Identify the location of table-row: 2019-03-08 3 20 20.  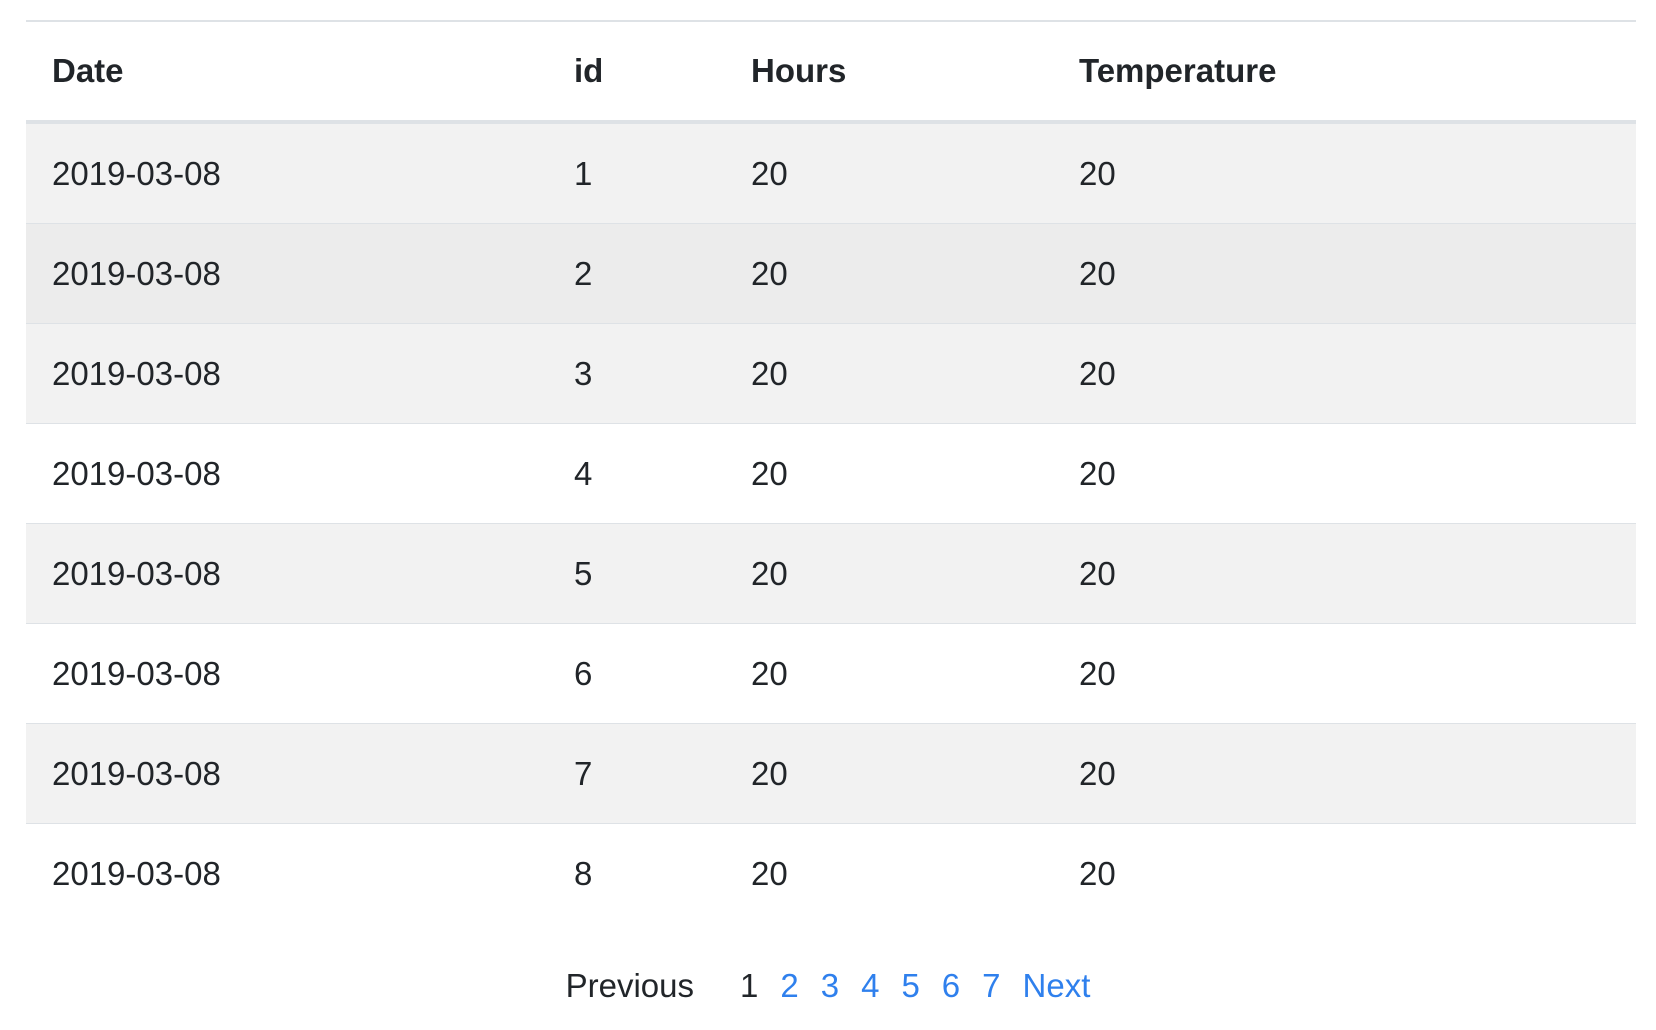
(831, 373).